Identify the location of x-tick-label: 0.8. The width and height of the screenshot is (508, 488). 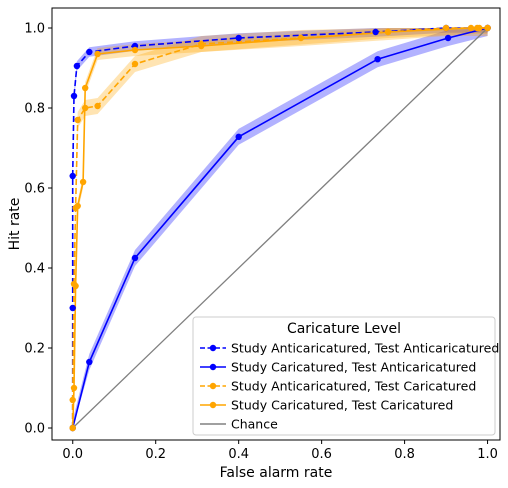
(404, 454).